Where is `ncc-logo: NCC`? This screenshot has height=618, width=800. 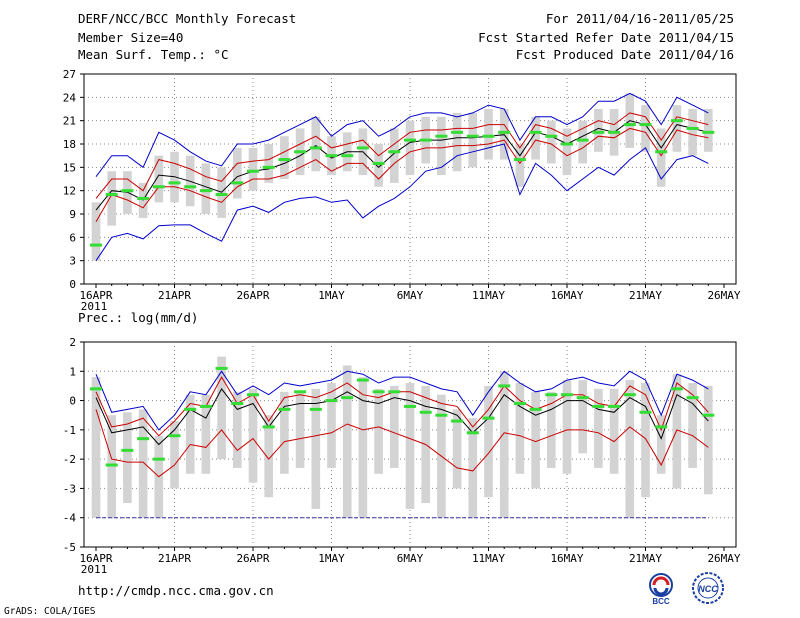
ncc-logo: NCC is located at coordinates (708, 588).